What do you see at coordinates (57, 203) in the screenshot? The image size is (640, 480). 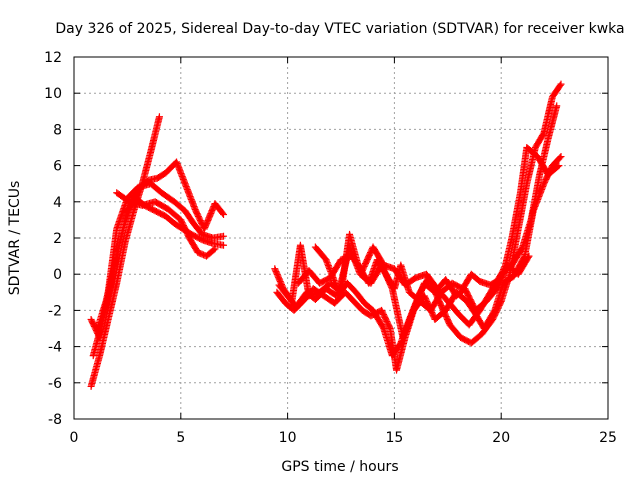 I see `y-tick-label: 4` at bounding box center [57, 203].